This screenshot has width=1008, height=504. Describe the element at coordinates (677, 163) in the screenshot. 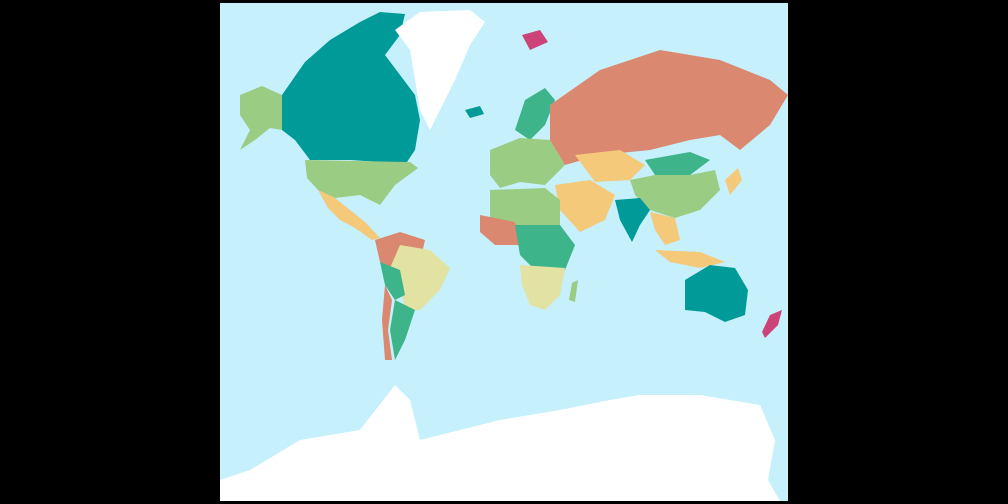

I see `region-mongolia` at that location.